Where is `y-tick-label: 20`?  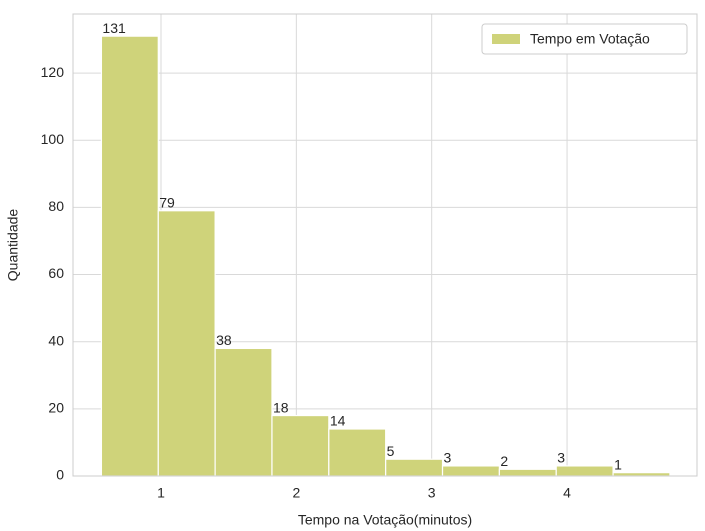
y-tick-label: 20 is located at coordinates (56, 408).